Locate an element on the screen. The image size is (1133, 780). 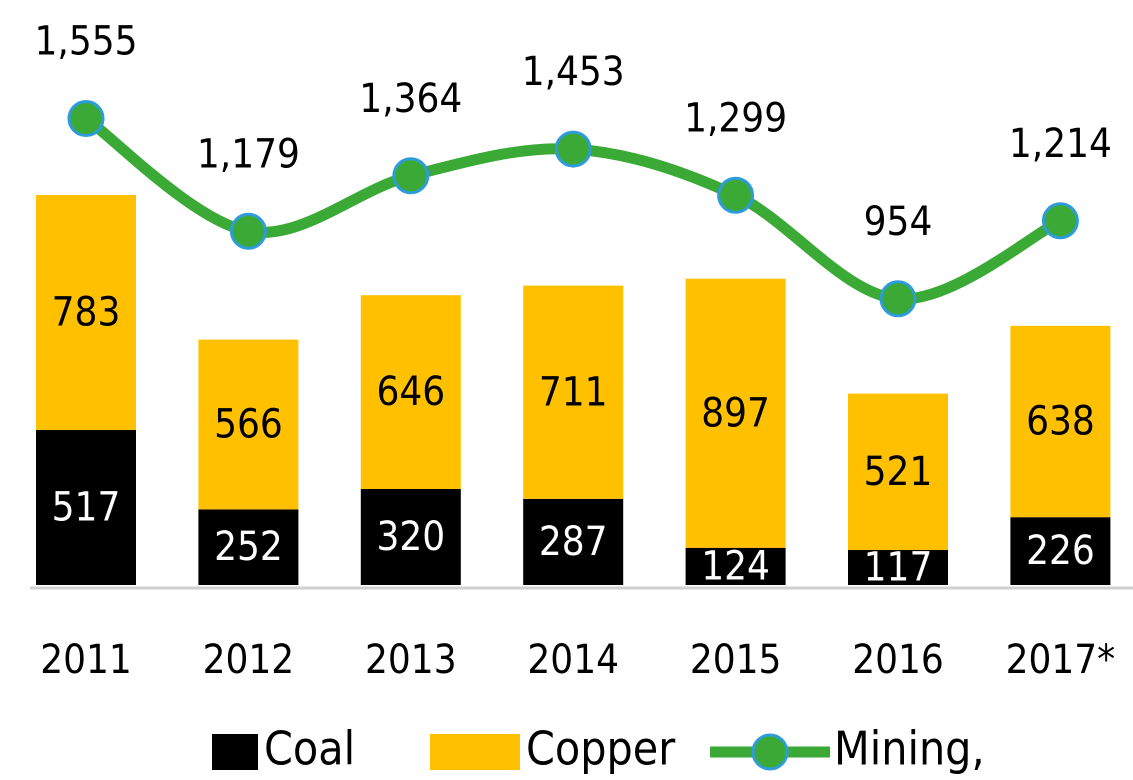
line-label: 1,214 is located at coordinates (1060, 144).